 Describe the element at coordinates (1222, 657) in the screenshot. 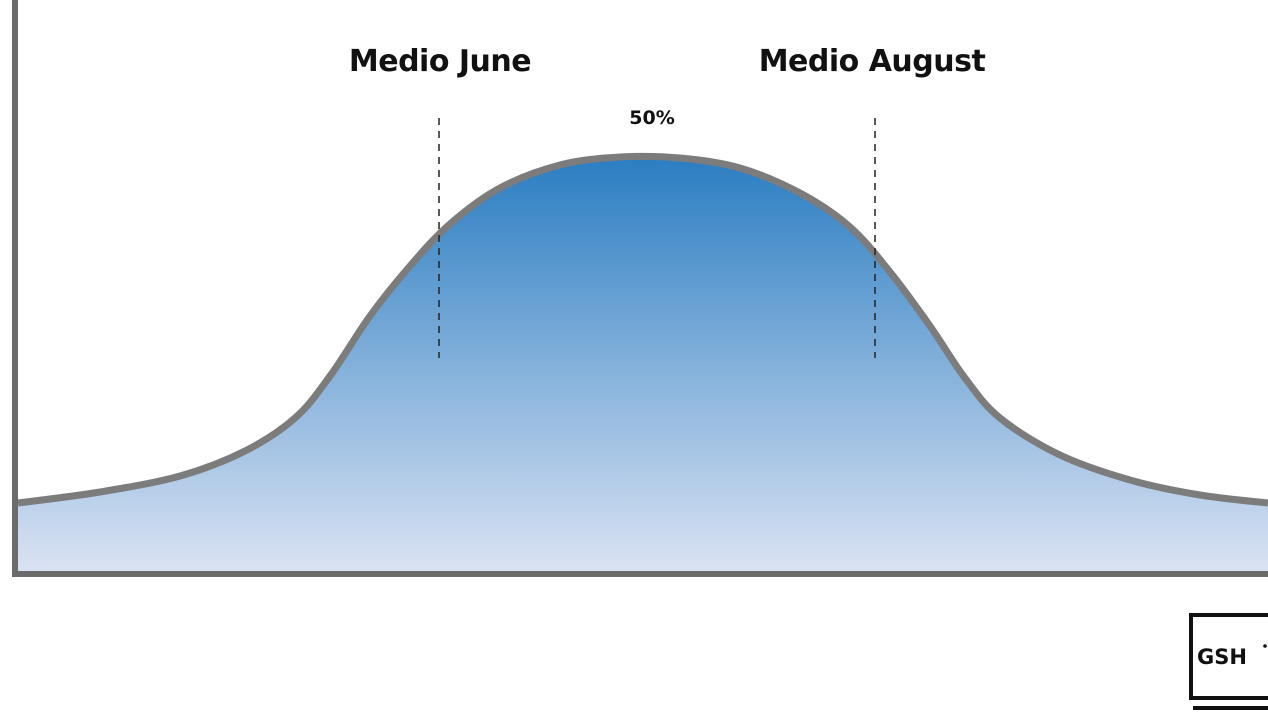

I see `logo-text: GSH` at that location.